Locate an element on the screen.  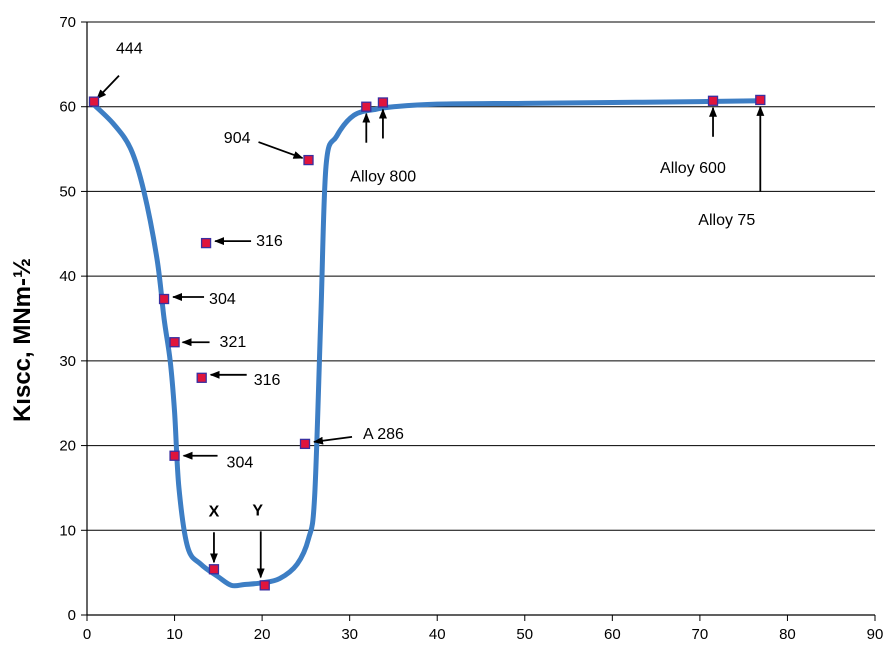
point-label: Alloy 600 is located at coordinates (693, 168).